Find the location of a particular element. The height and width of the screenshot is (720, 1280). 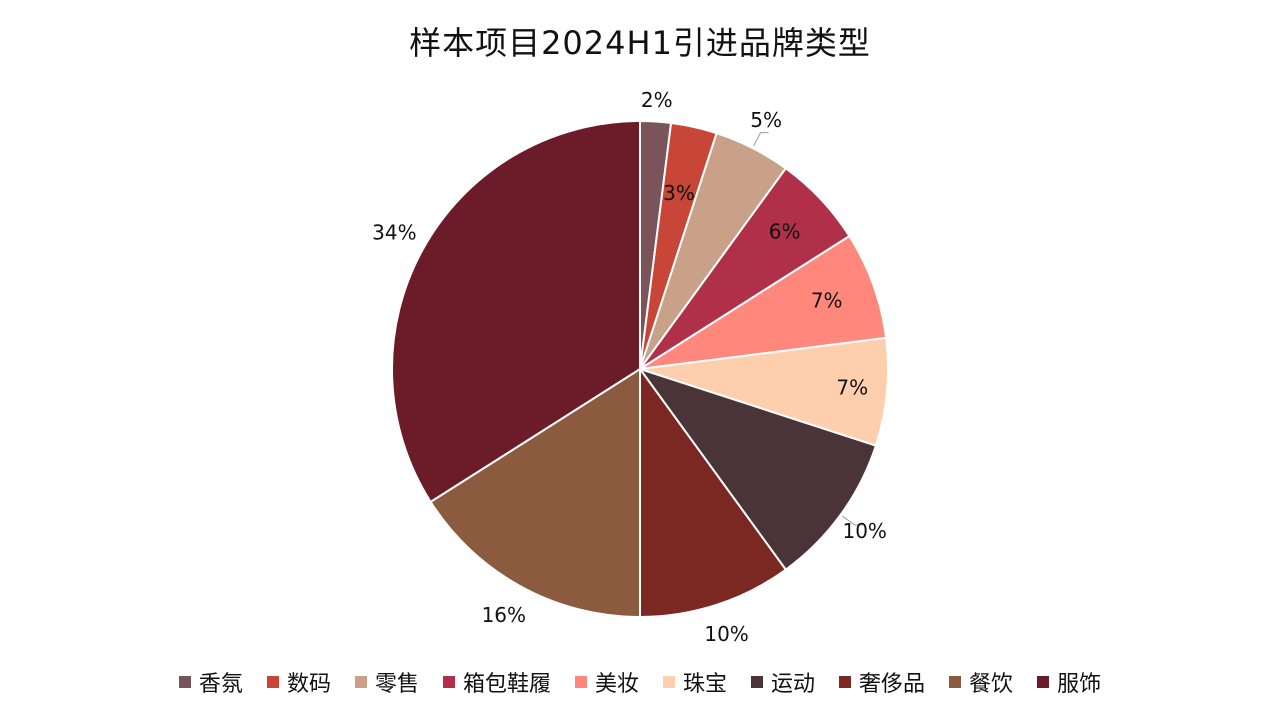

legend-item-3: 零售 is located at coordinates (386, 682).